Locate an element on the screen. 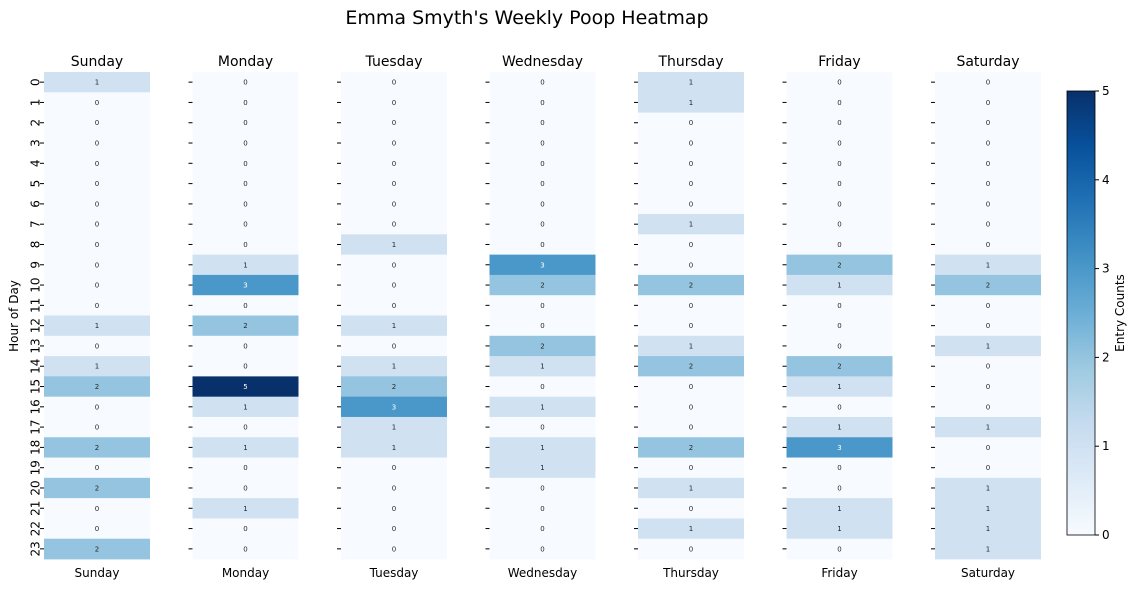  day-panel: Tuesday Tuesday 0 0 0 0 0 0 0 0 1 0 0 0 1 0 1 2 3 1 1 0 0 0 0 0 is located at coordinates (392, 317).